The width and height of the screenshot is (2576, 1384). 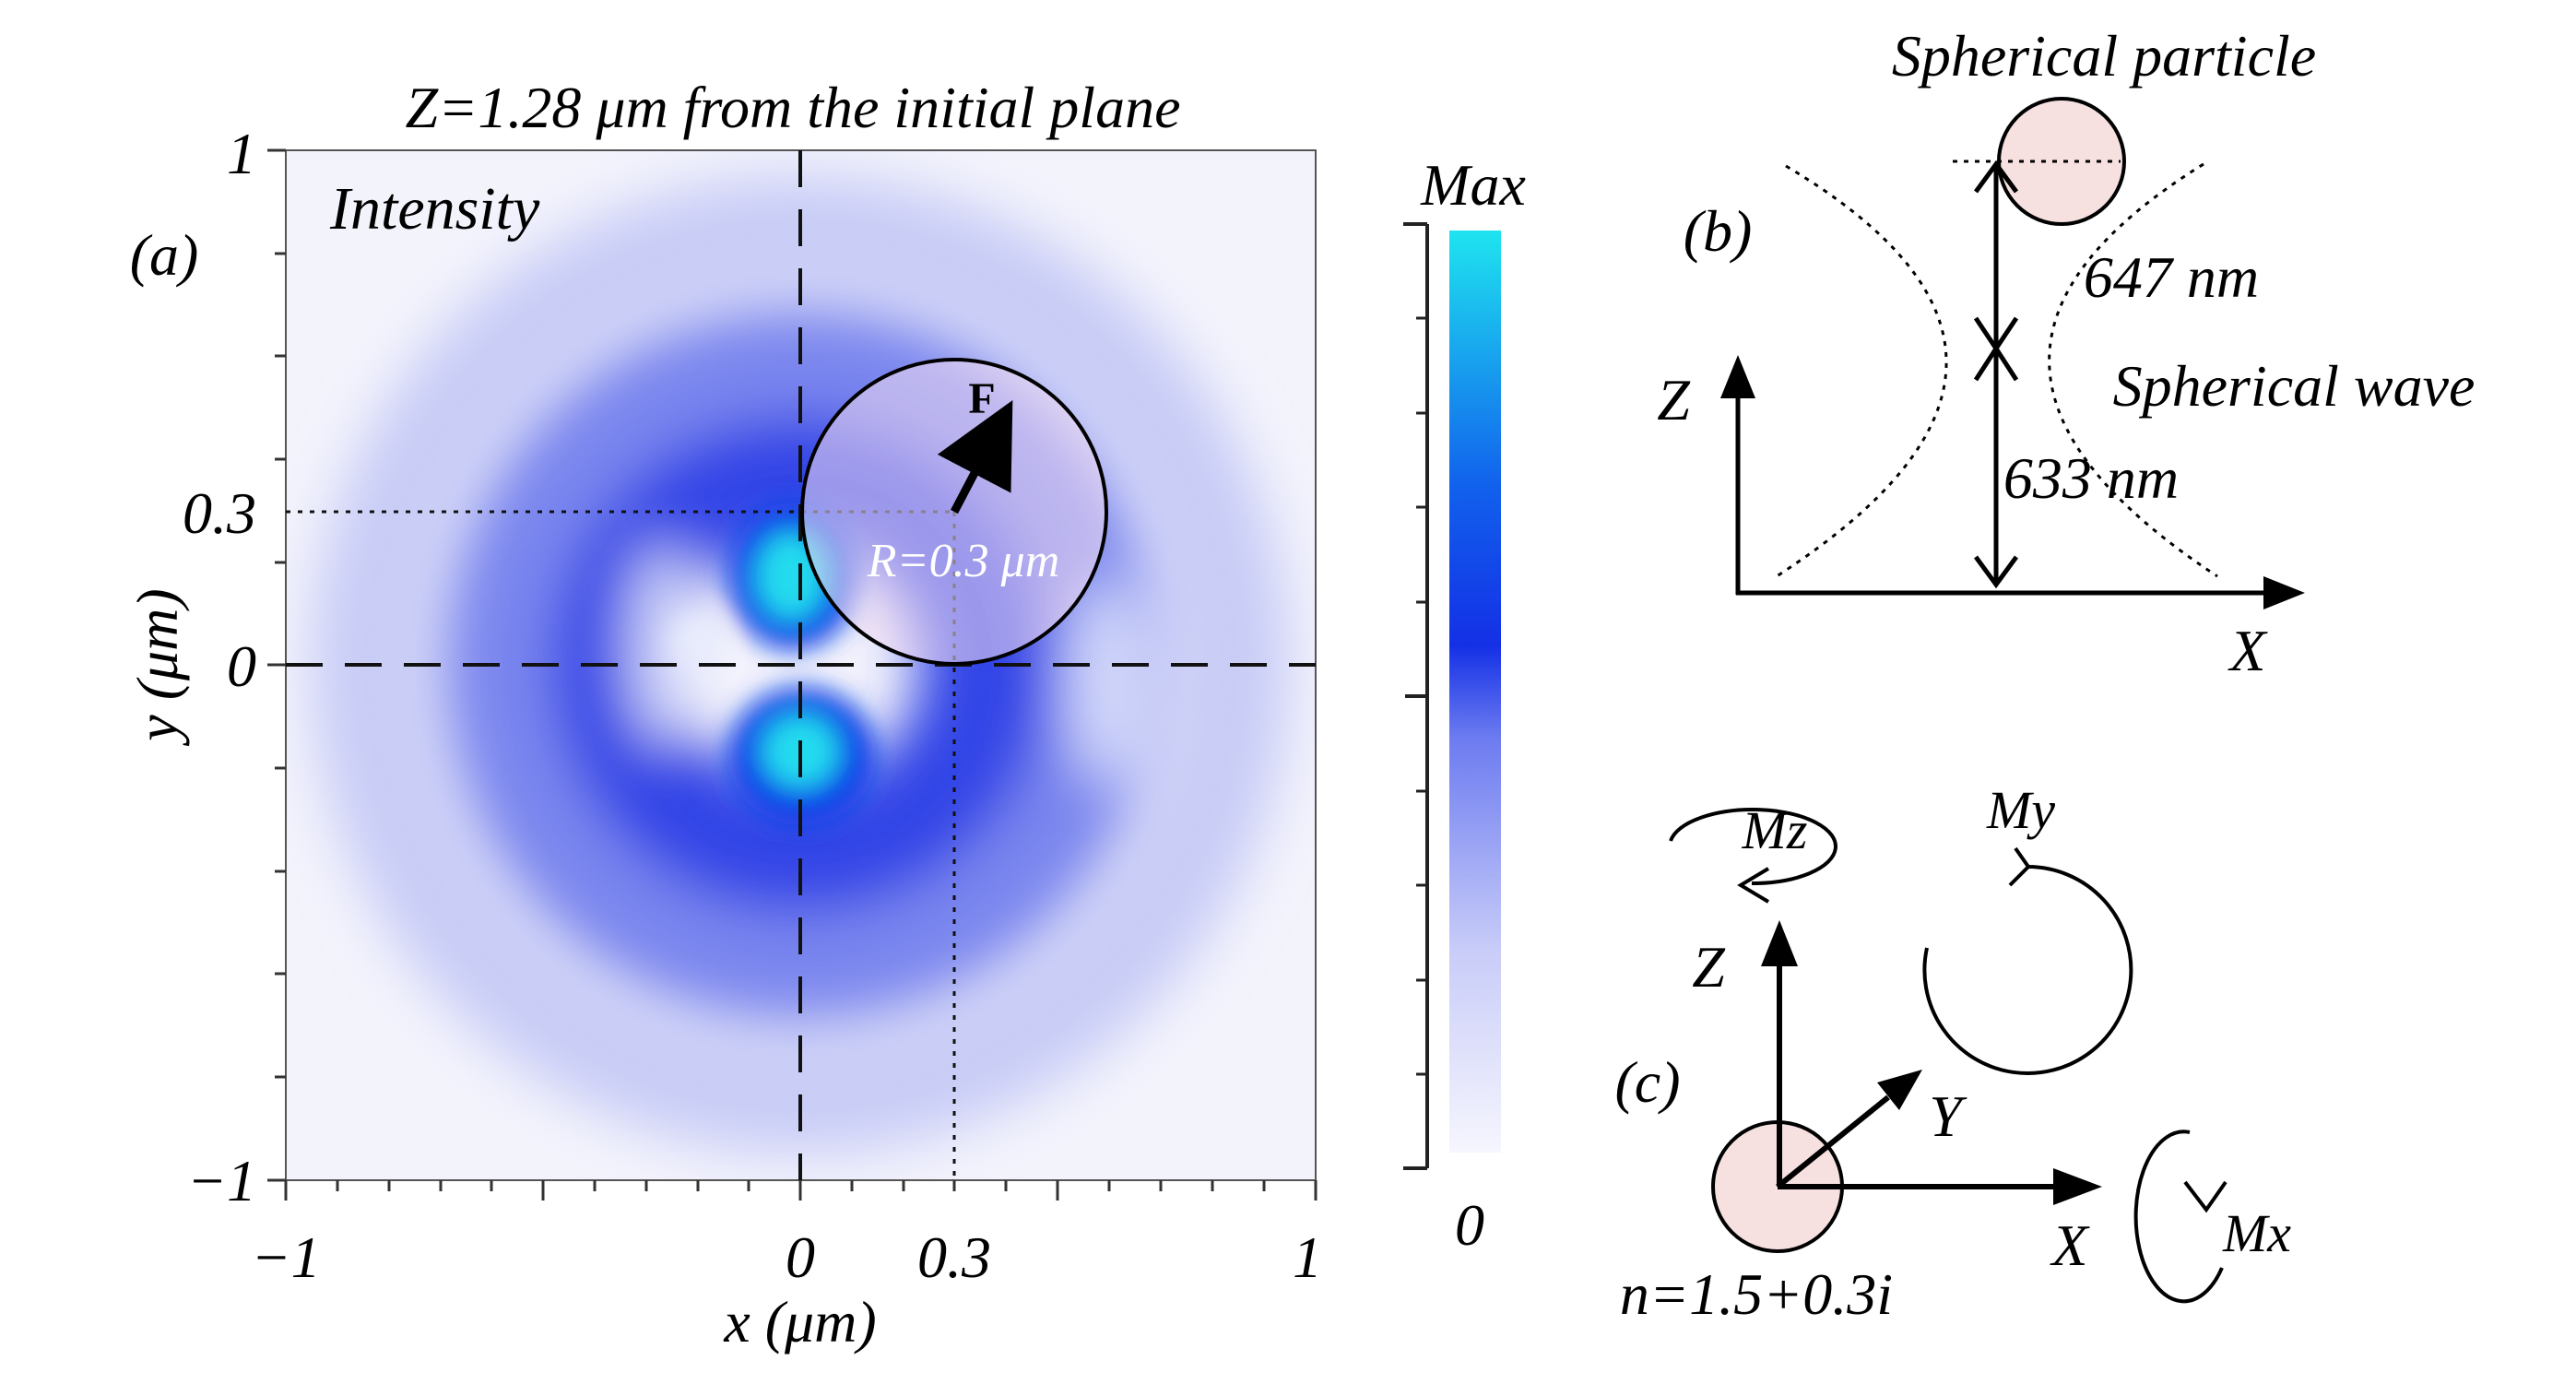 I want to click on panel-c: (c) Mz My Z Y X Mx n=1.5+0.3i, so click(x=1952, y=1053).